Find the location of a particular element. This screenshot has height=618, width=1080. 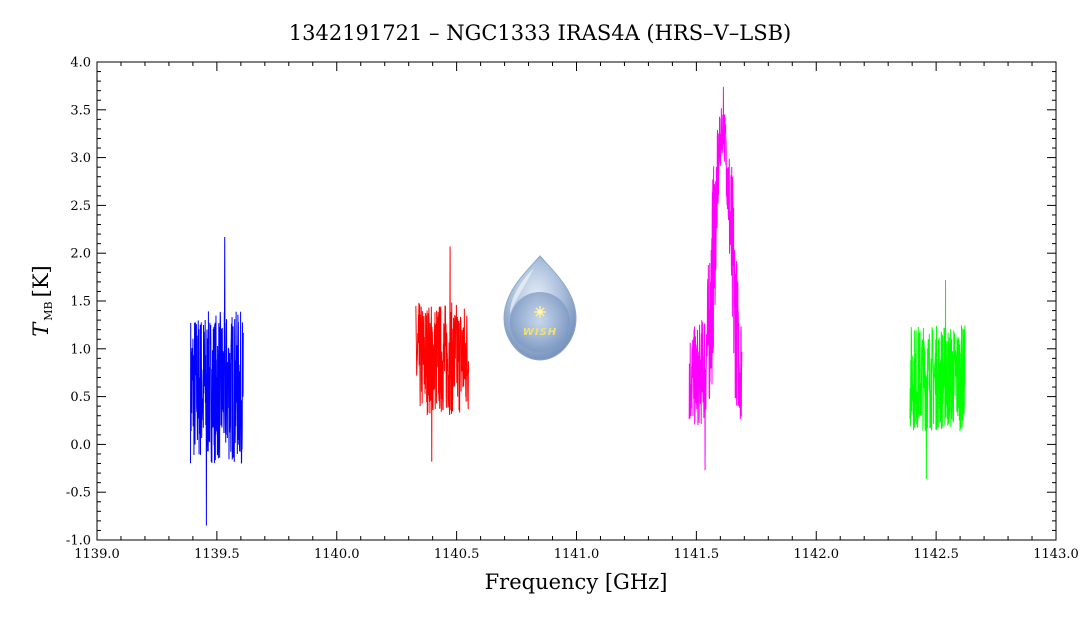

x-tick-label: 1141.5 is located at coordinates (697, 554).